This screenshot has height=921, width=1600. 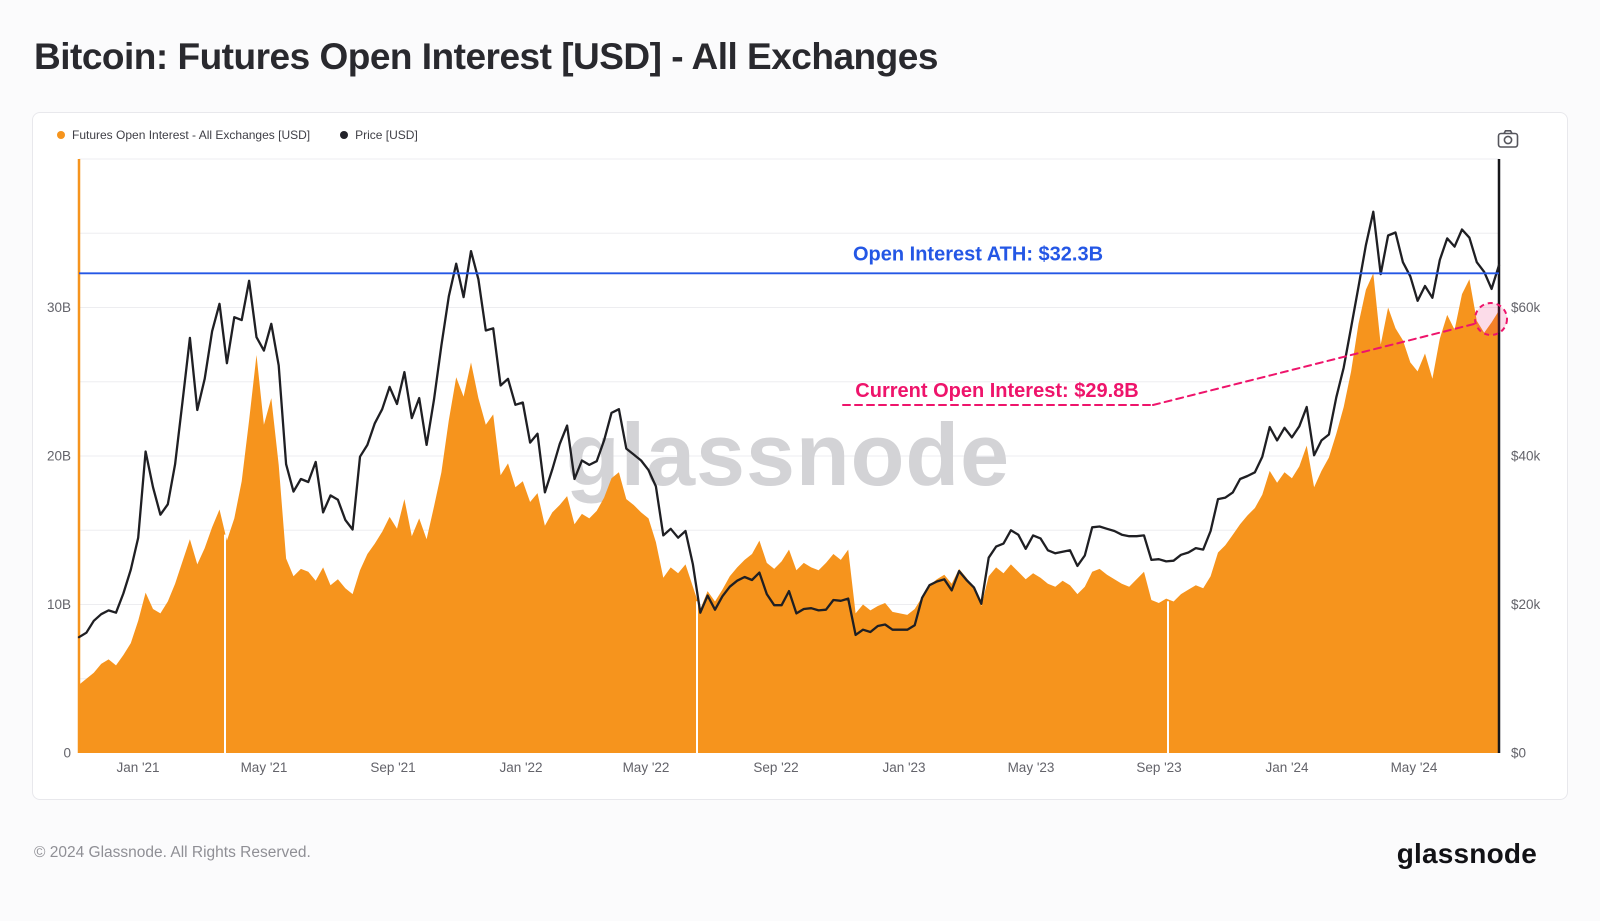 I want to click on left-axis-tick-label: 20B, so click(x=59, y=456).